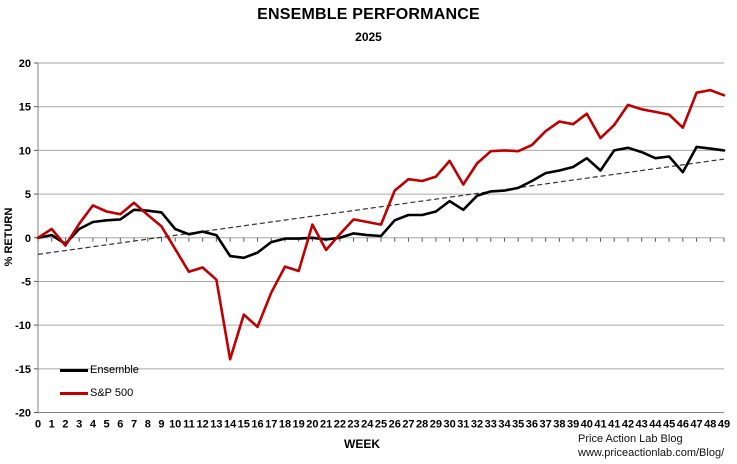  Describe the element at coordinates (25, 151) in the screenshot. I see `y-tick-label: 10` at that location.